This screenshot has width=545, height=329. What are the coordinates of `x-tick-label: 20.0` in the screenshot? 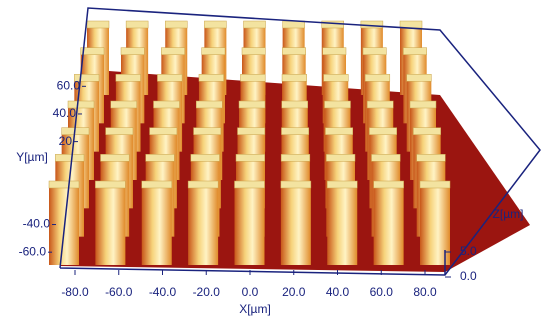 It's located at (294, 292).